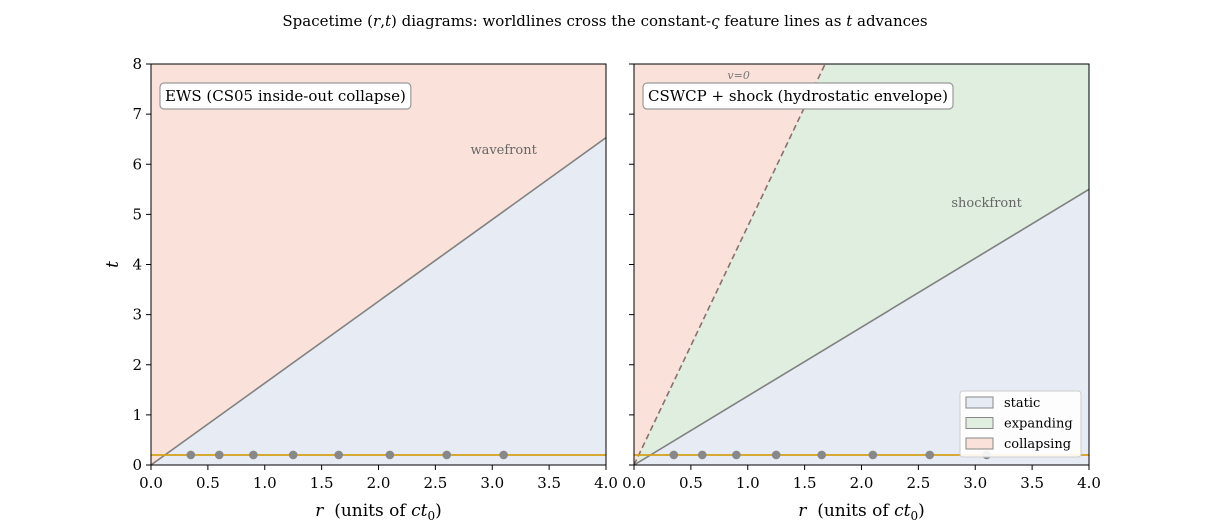 Image resolution: width=1210 pixels, height=528 pixels. I want to click on y-tick-label: 5, so click(137, 214).